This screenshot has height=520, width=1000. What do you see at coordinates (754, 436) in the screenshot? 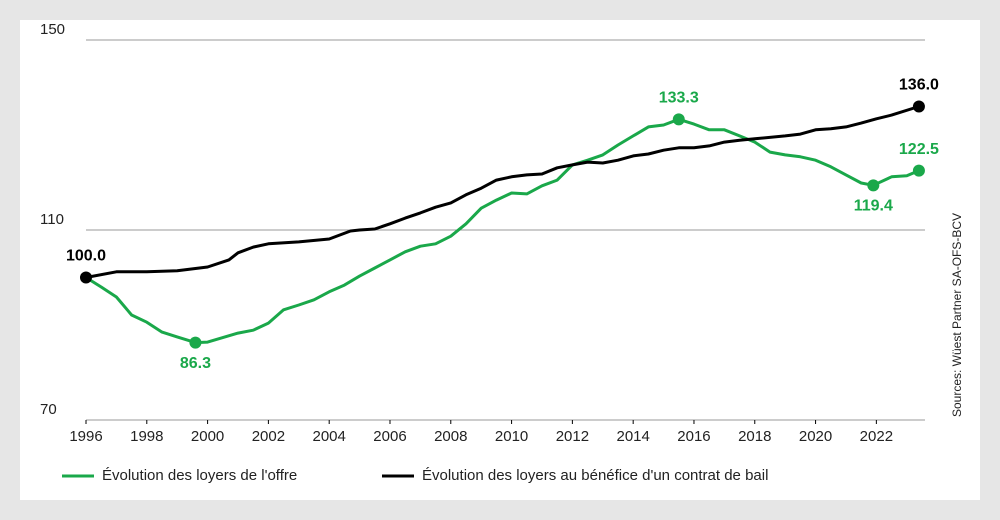
I see `x-tick-label: 2018` at bounding box center [754, 436].